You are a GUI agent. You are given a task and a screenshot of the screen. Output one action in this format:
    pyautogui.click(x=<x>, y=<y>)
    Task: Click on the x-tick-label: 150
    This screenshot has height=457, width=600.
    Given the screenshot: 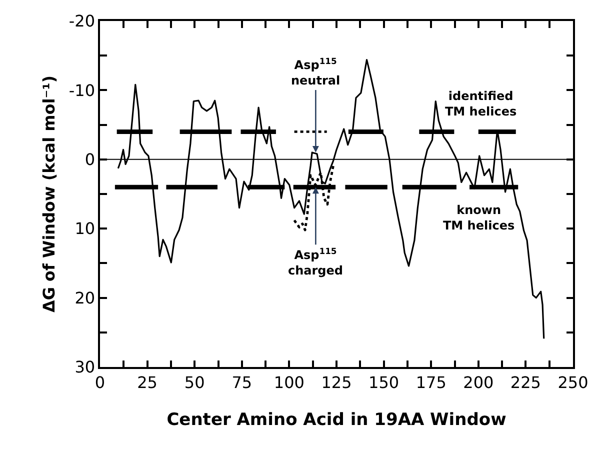 What is the action you would take?
    pyautogui.click(x=384, y=382)
    